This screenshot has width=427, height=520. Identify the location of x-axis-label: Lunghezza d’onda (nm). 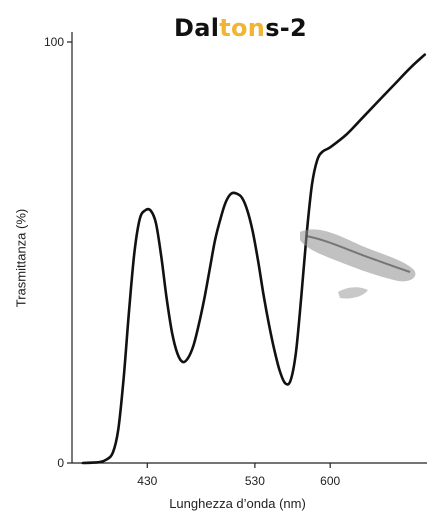
(237, 503).